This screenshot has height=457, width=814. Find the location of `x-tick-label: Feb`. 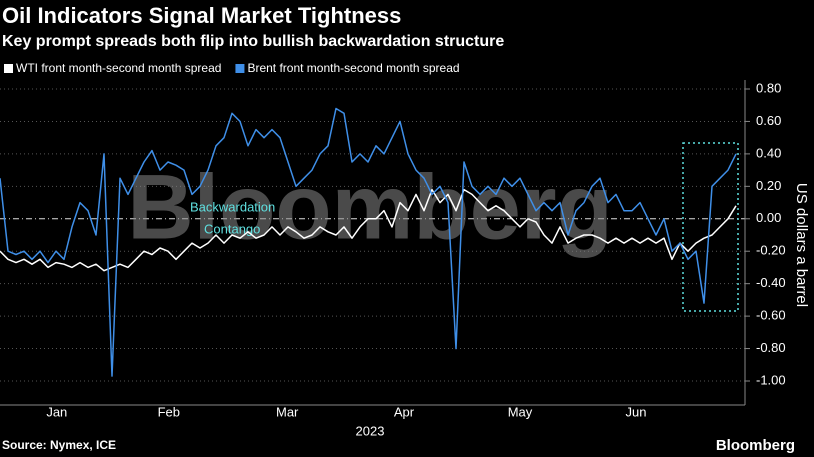

x-tick-label: Feb is located at coordinates (169, 411).